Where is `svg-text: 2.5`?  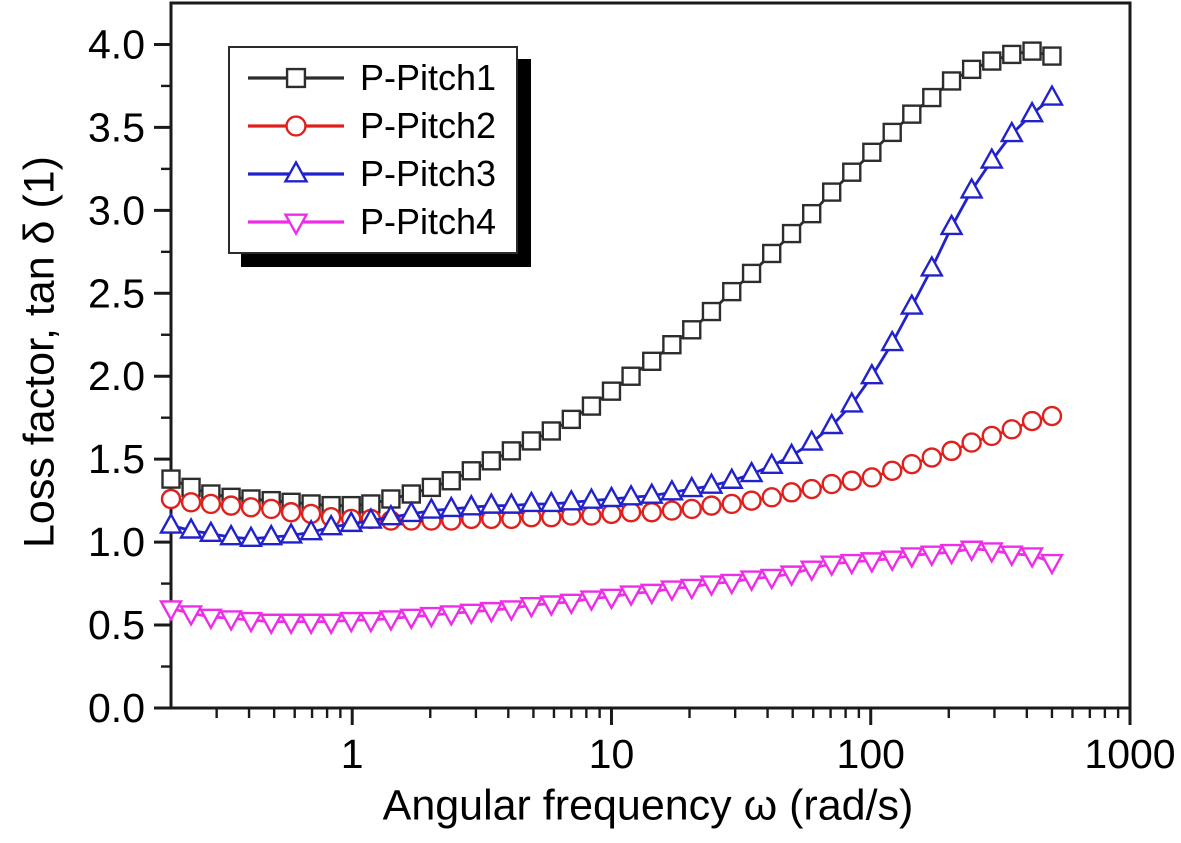
svg-text: 2.5 is located at coordinates (116, 293).